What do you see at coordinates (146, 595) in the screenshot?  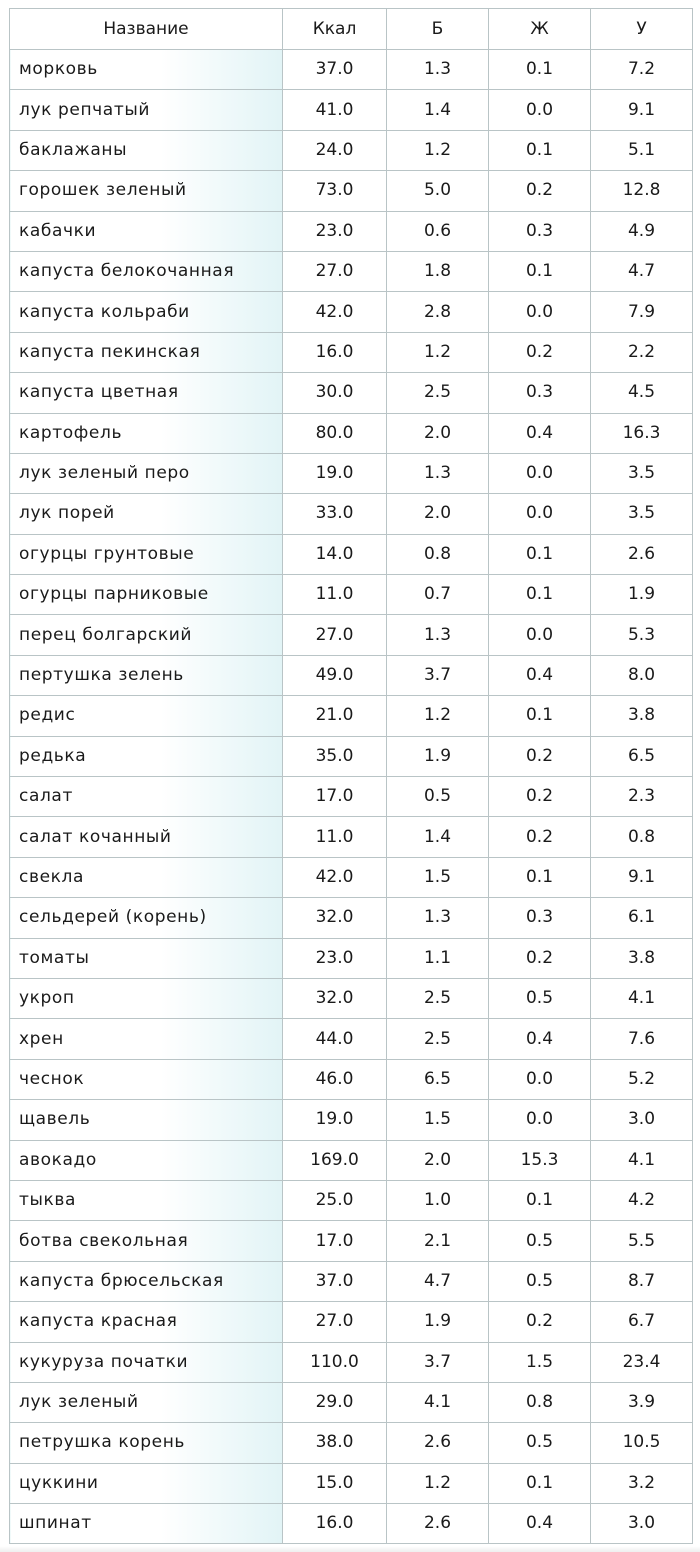 I see `product-name-cell: огурцы парниковые` at bounding box center [146, 595].